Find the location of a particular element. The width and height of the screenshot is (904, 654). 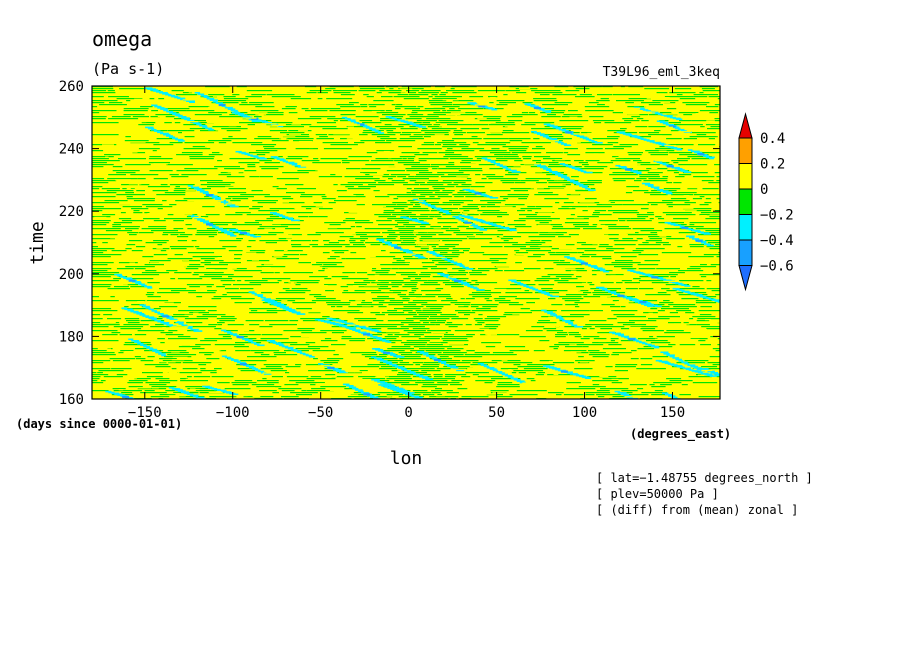

colorbar-label: 0 is located at coordinates (764, 190).